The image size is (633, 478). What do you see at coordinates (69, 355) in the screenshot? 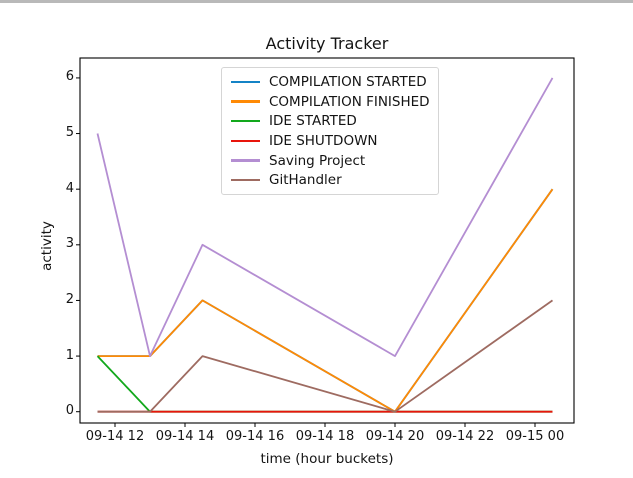
I see `y-tick-label: 1` at bounding box center [69, 355].